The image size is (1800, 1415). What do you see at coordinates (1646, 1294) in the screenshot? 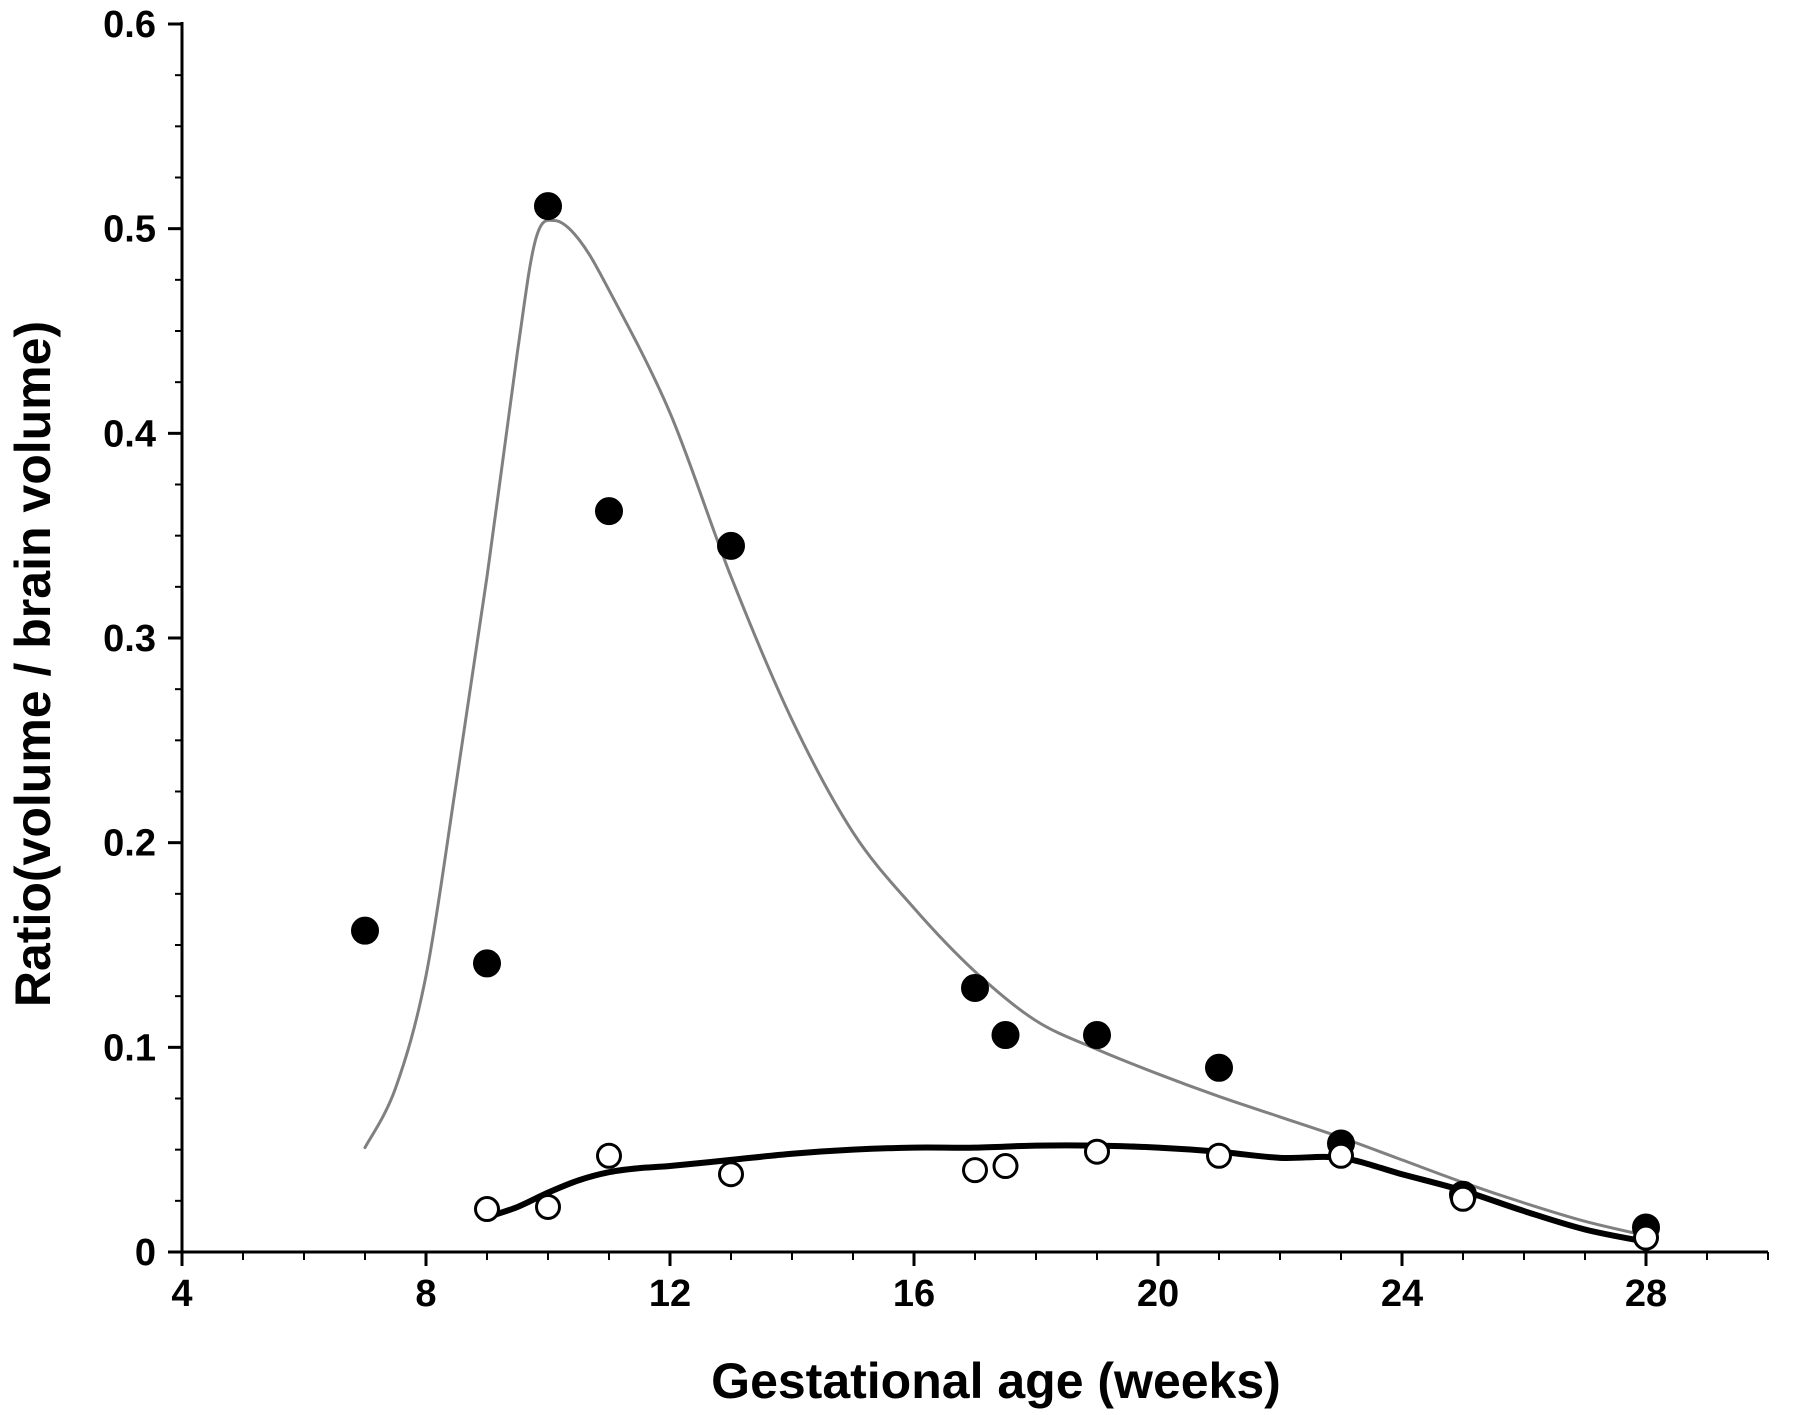
I see `x-tick-label: 28` at bounding box center [1646, 1294].